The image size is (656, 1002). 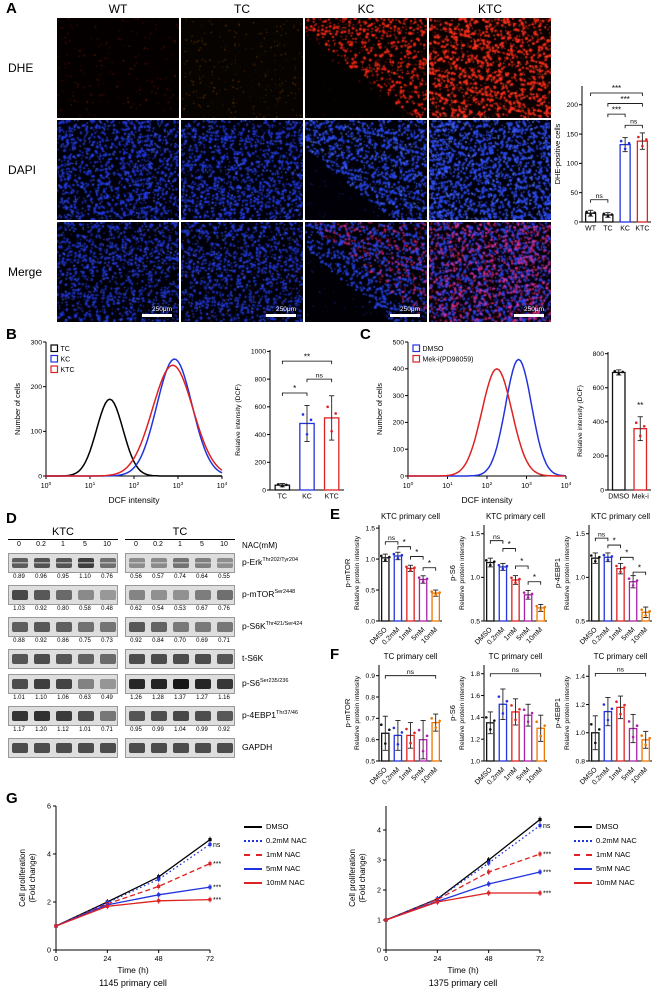 I want to click on svg-text: Relative intensity (DCF), so click(x=238, y=420).